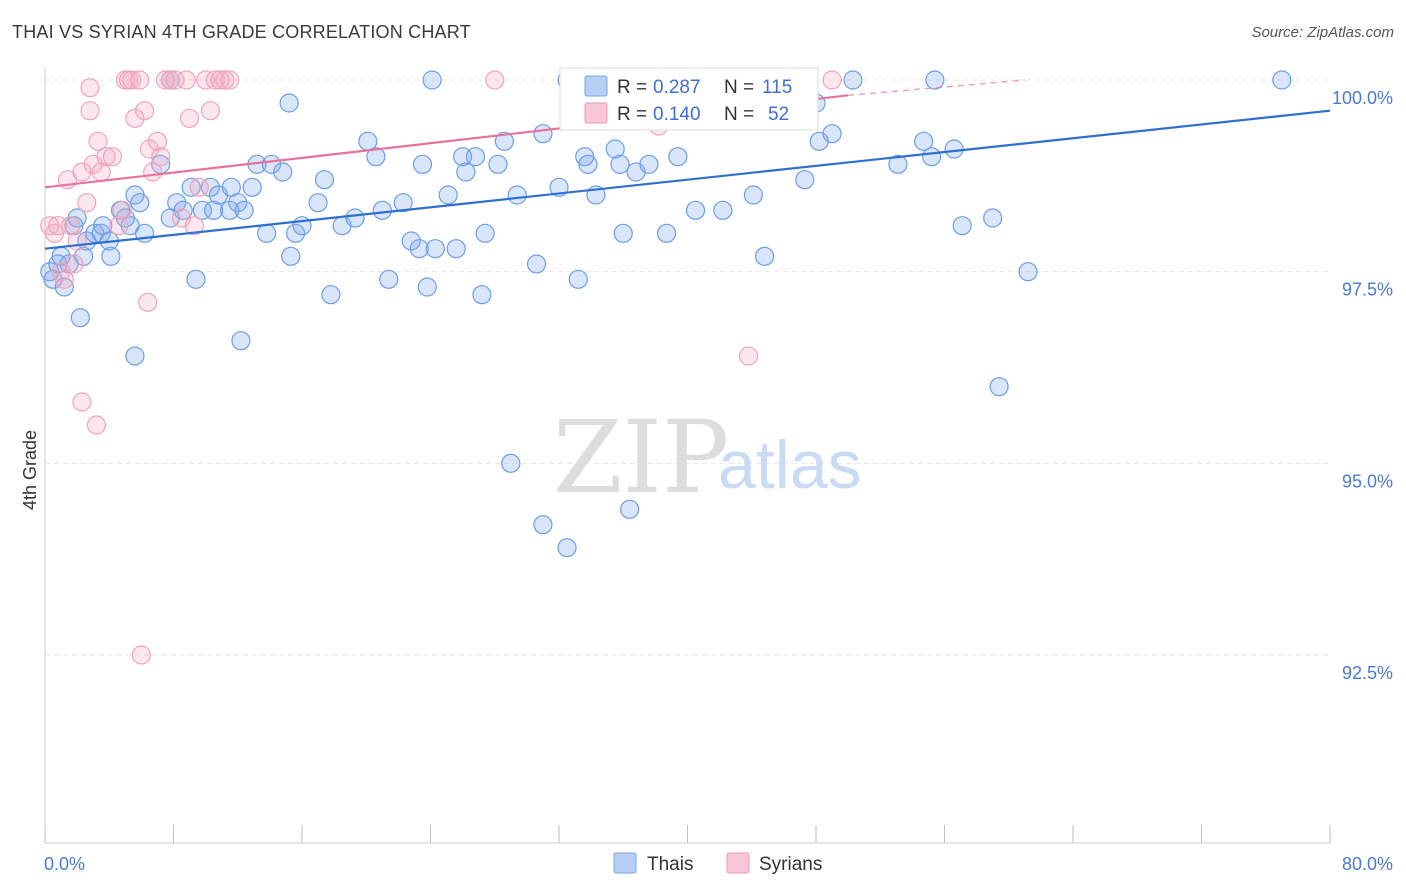  Describe the element at coordinates (790, 864) in the screenshot. I see `bottom-legend-syrians: Syrians` at that location.